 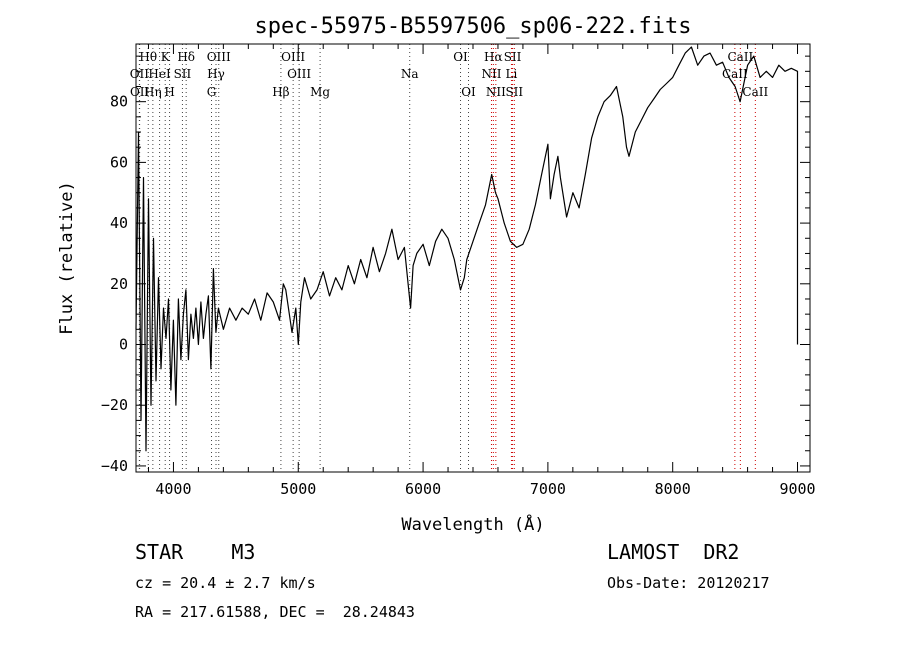 I want to click on y-tick-label: 40, so click(x=119, y=223).